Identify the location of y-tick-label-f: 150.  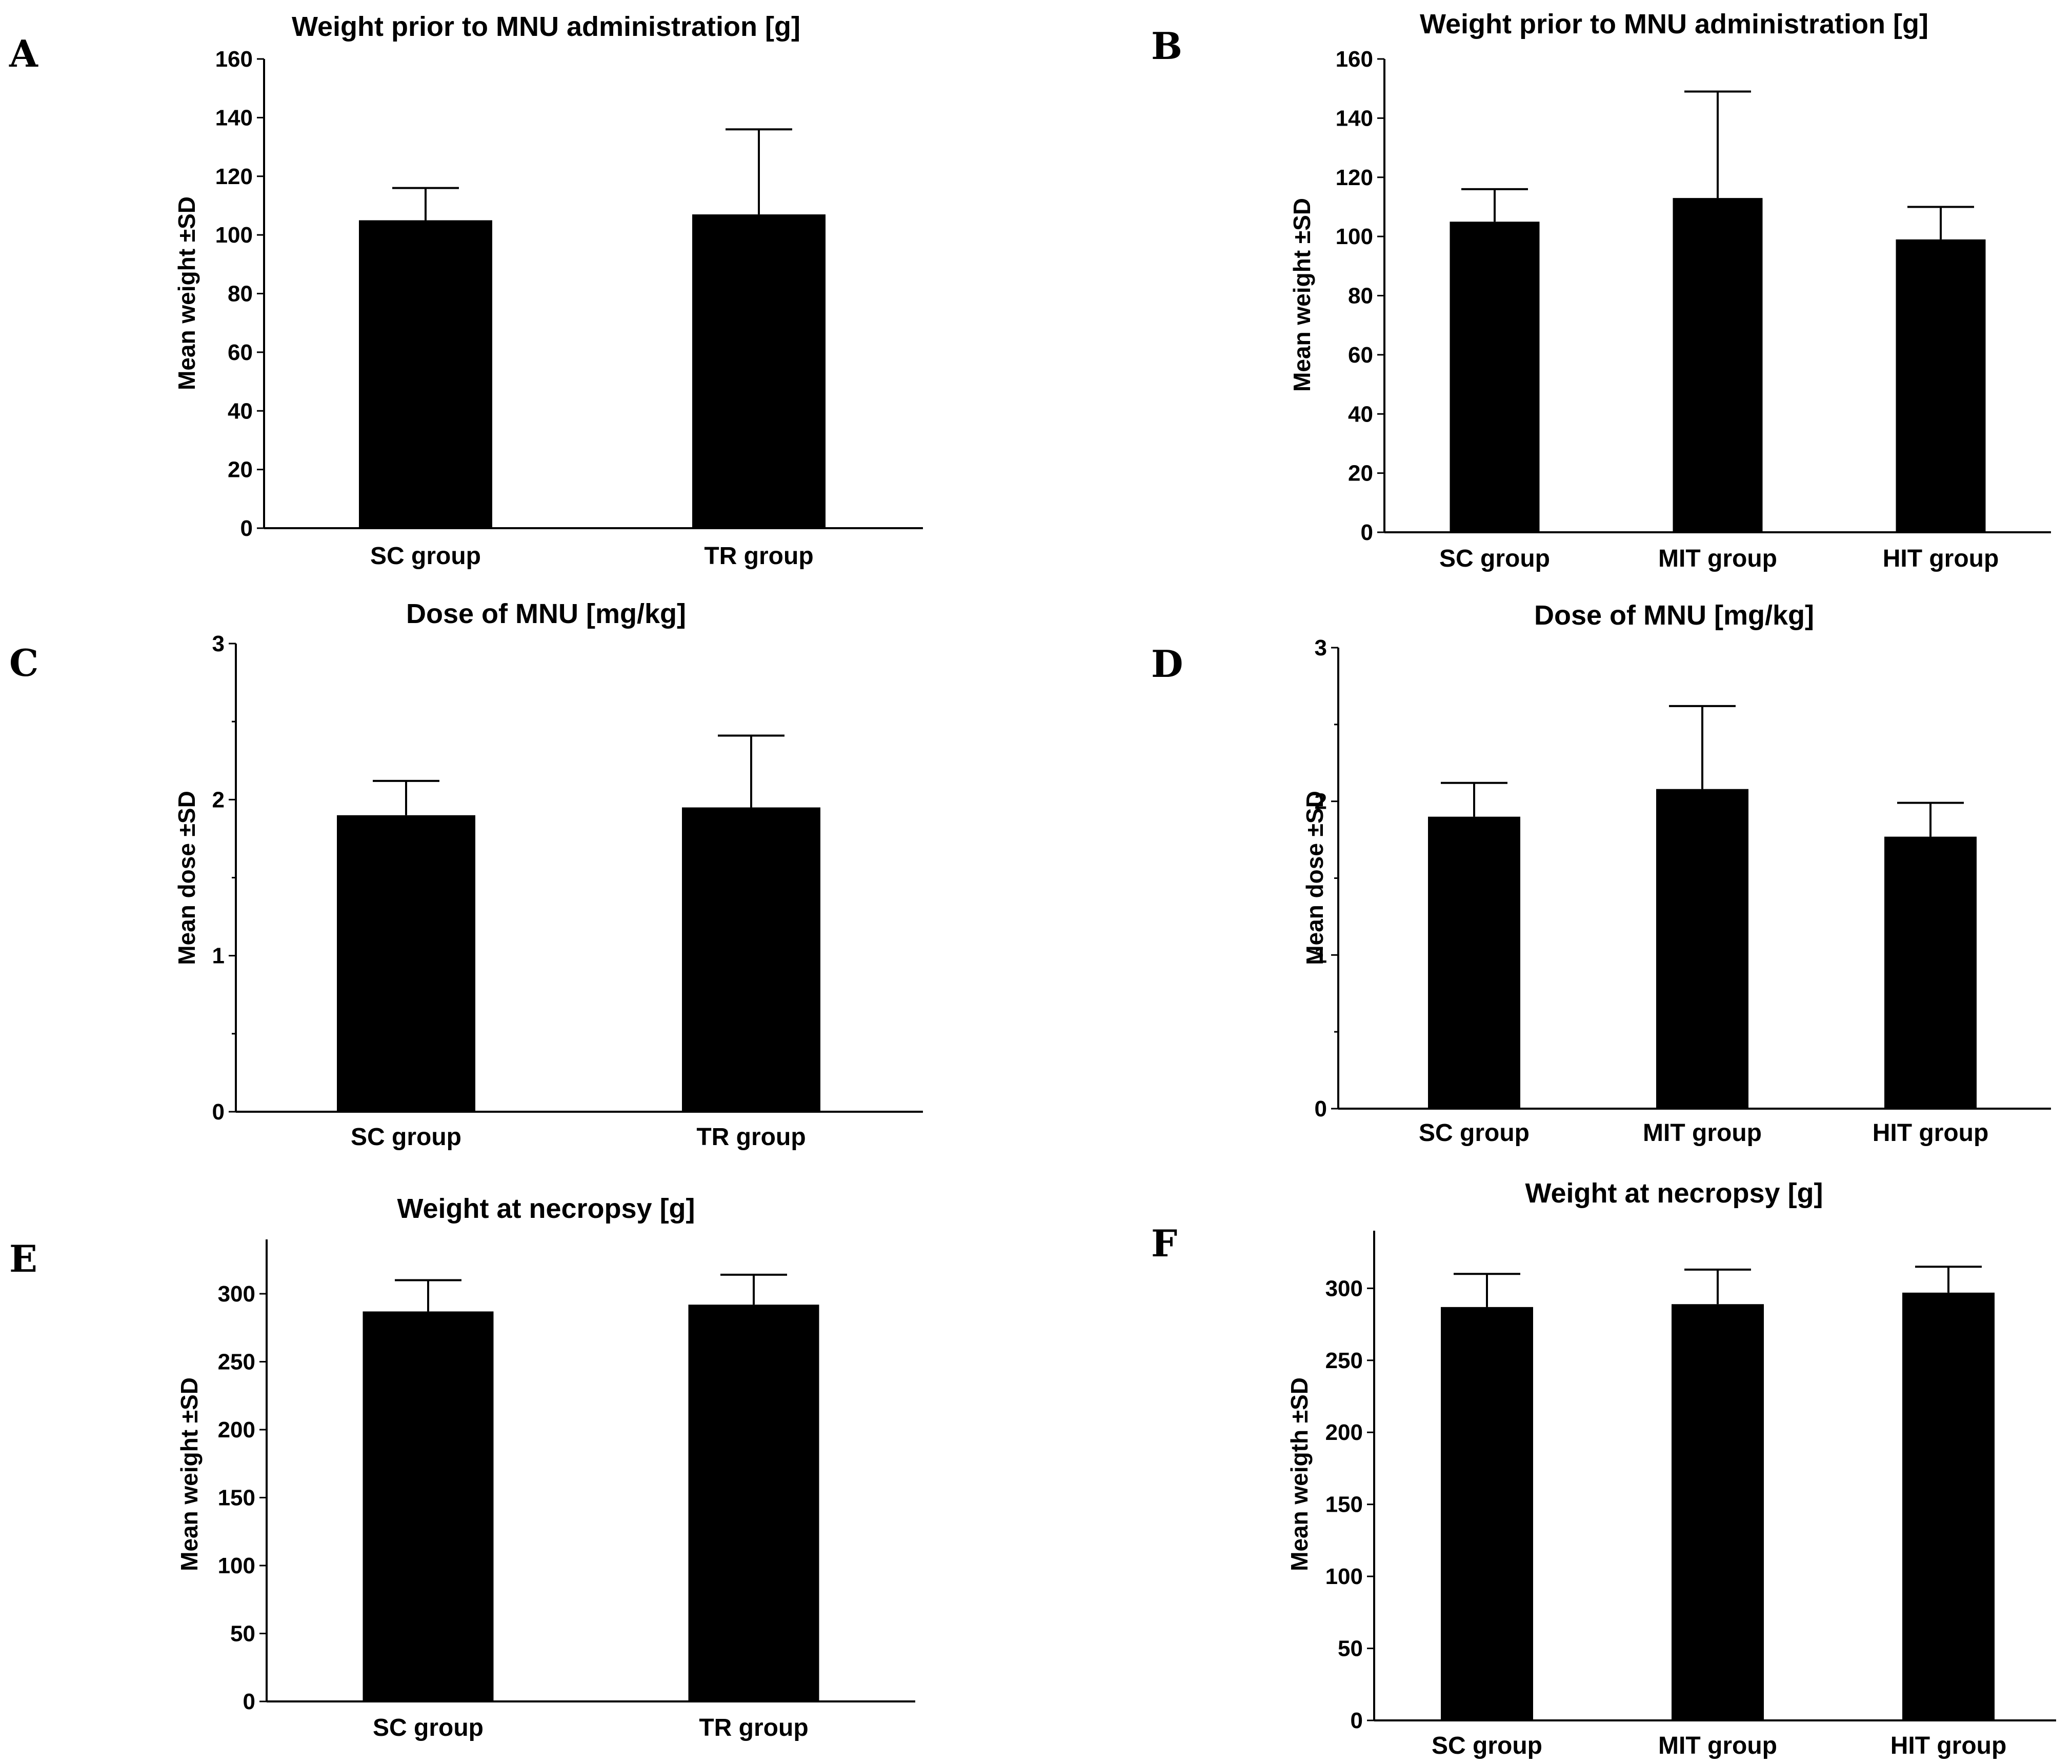
(1344, 1505).